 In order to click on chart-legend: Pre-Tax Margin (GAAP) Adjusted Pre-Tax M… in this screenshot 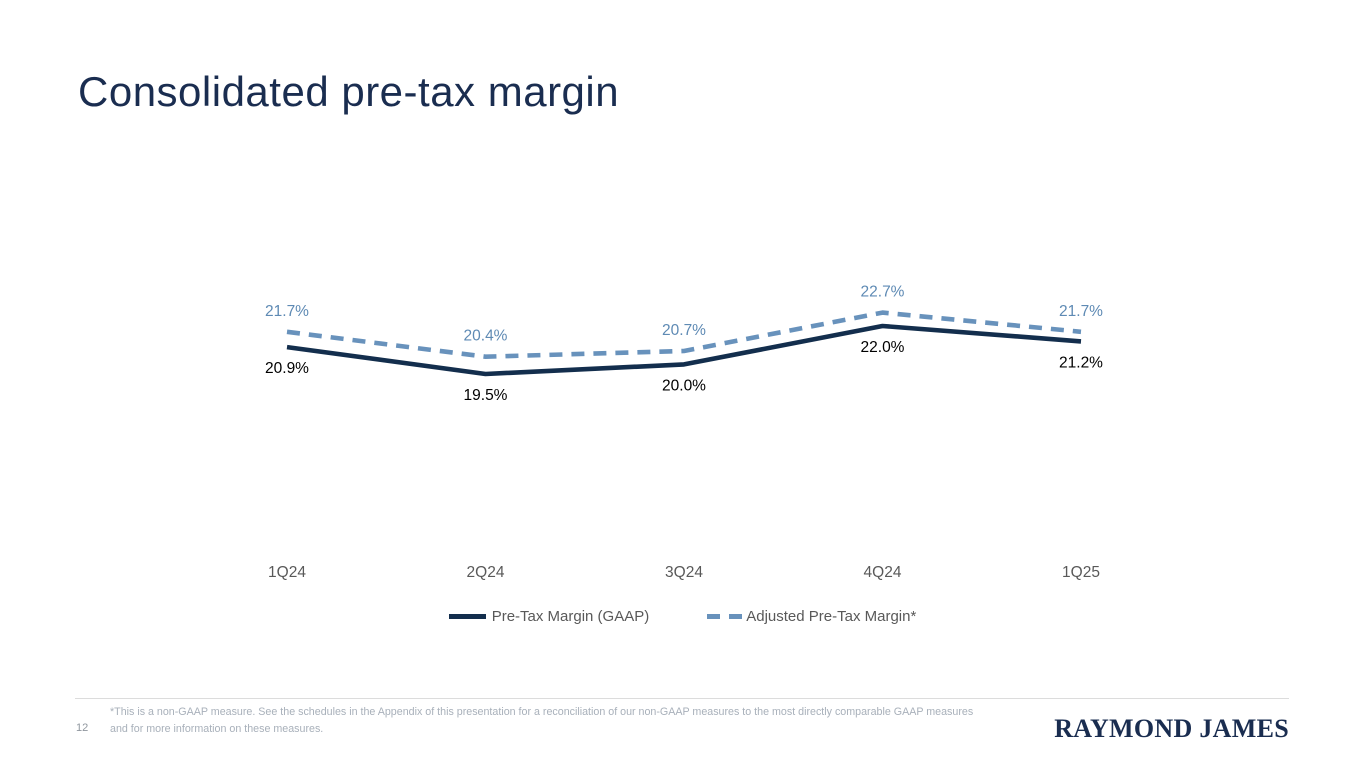, I will do `click(682, 616)`.